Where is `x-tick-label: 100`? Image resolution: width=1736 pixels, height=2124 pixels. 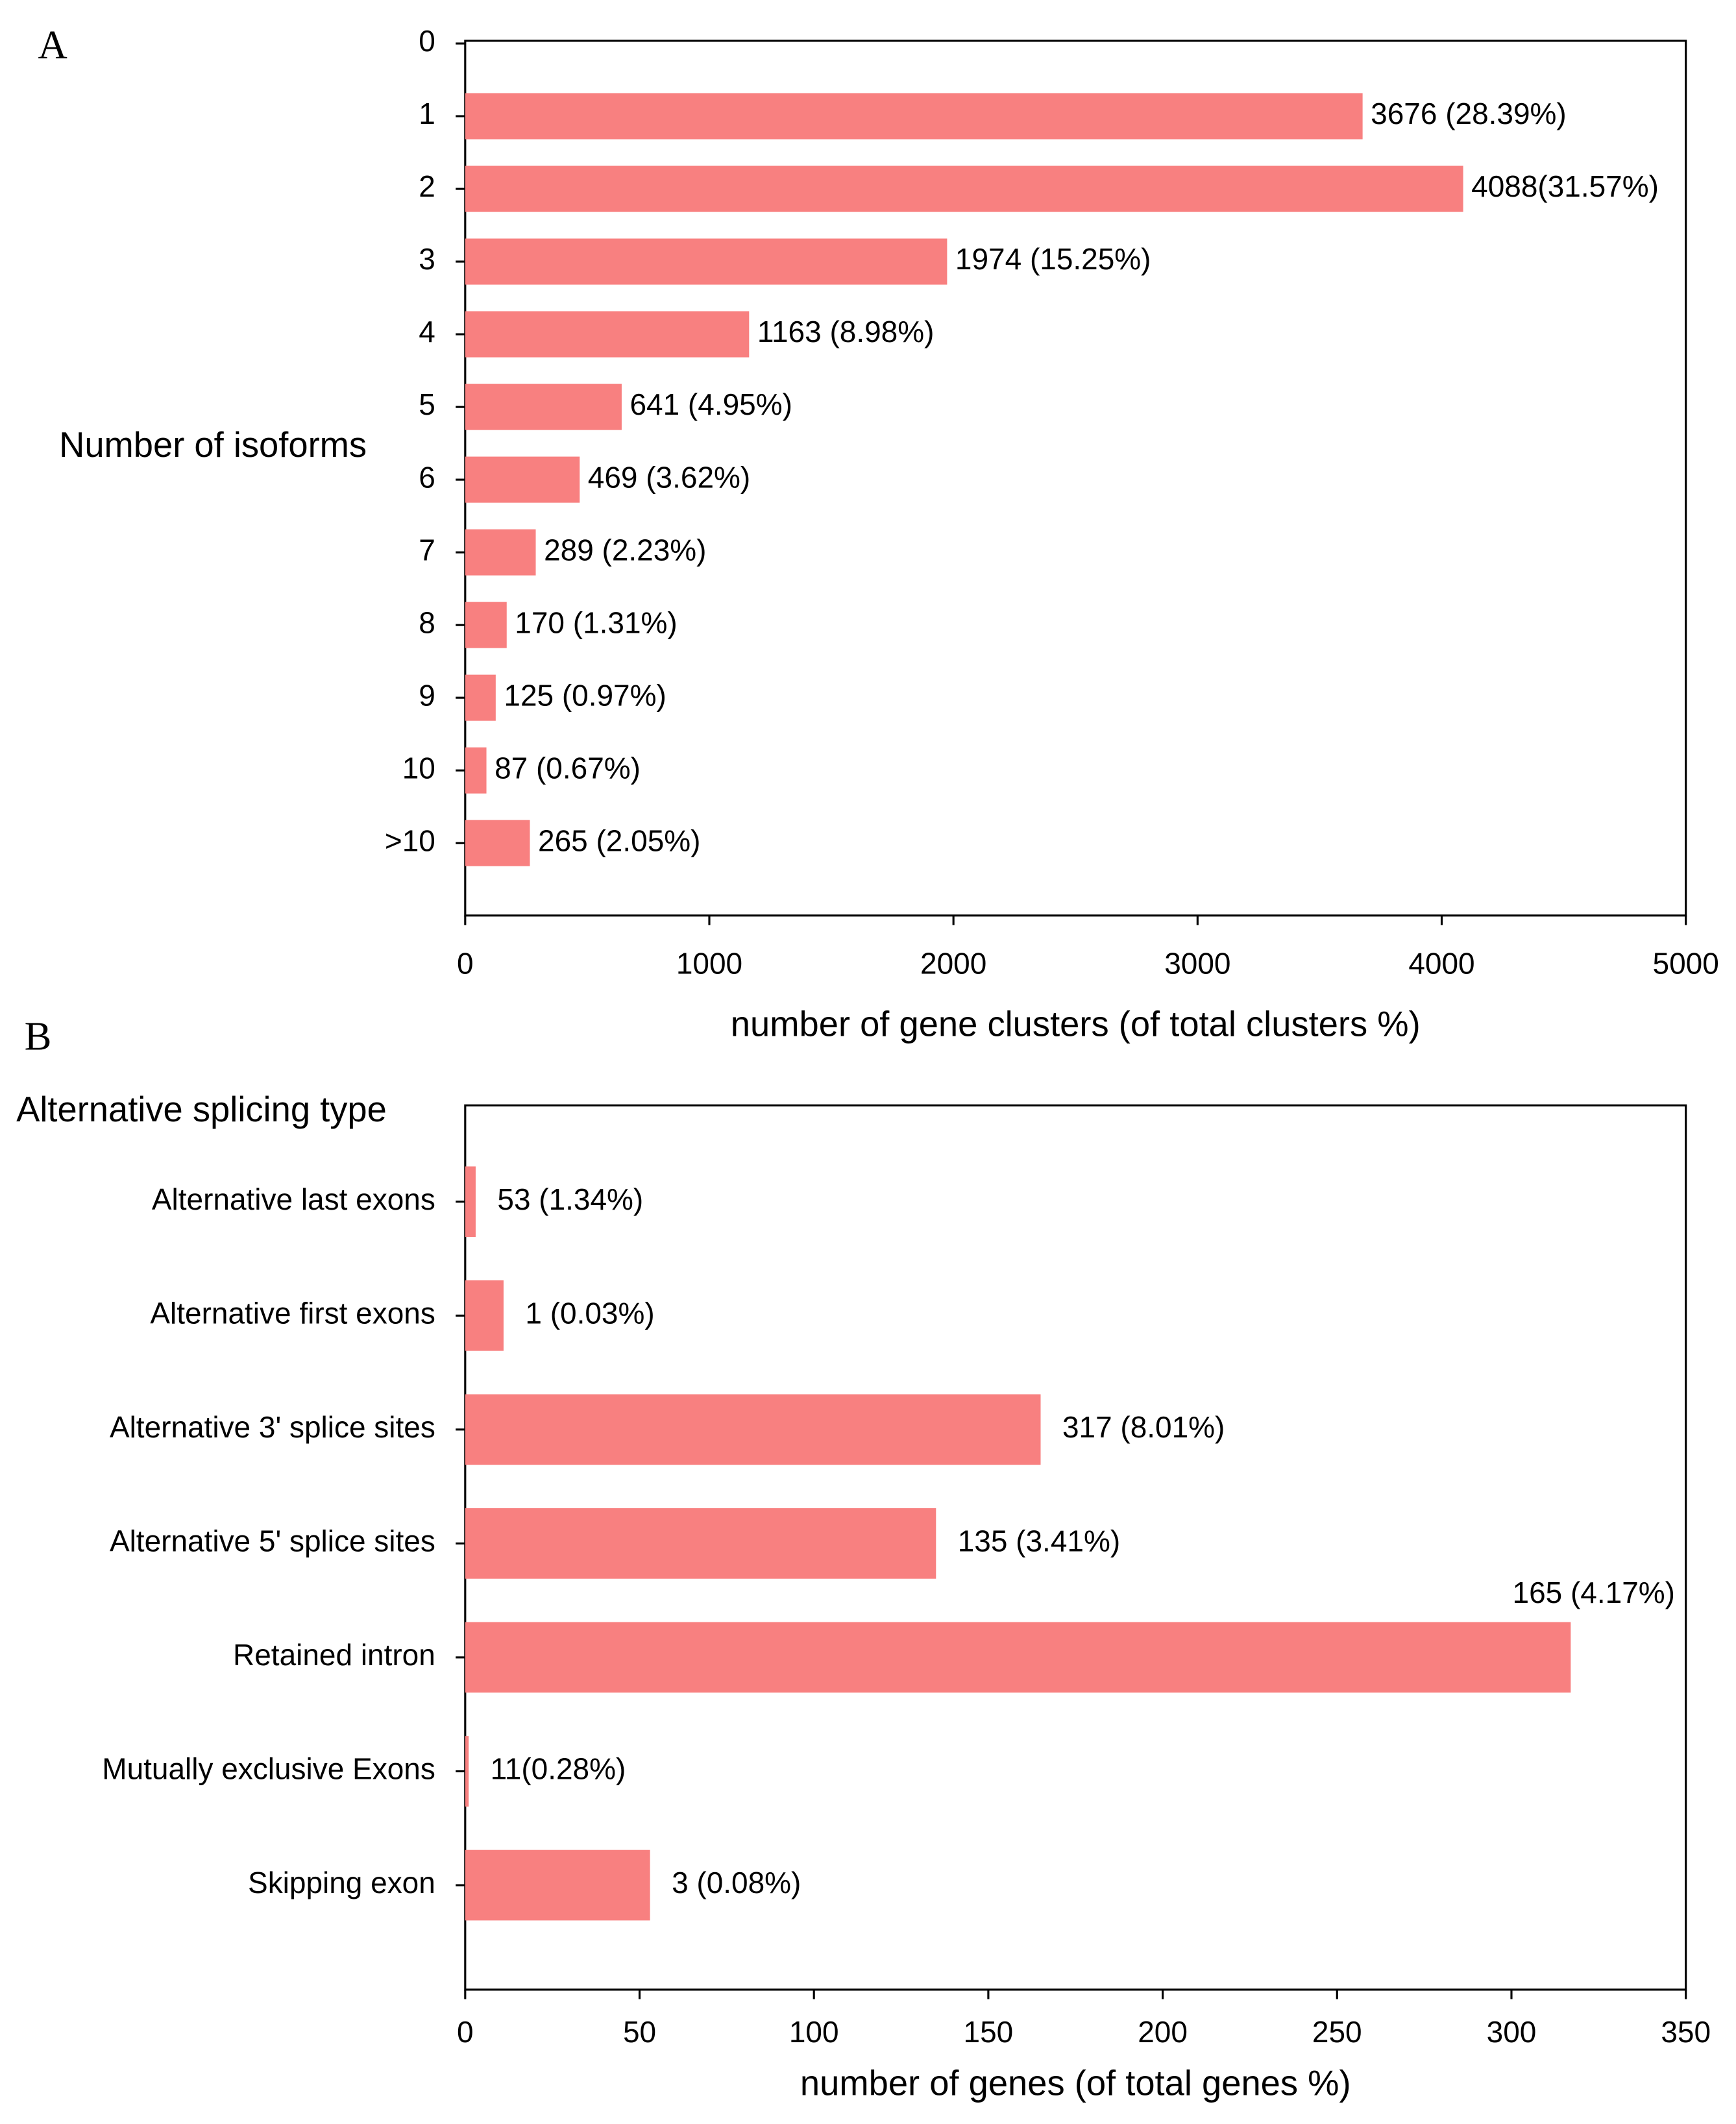 x-tick-label: 100 is located at coordinates (814, 2032).